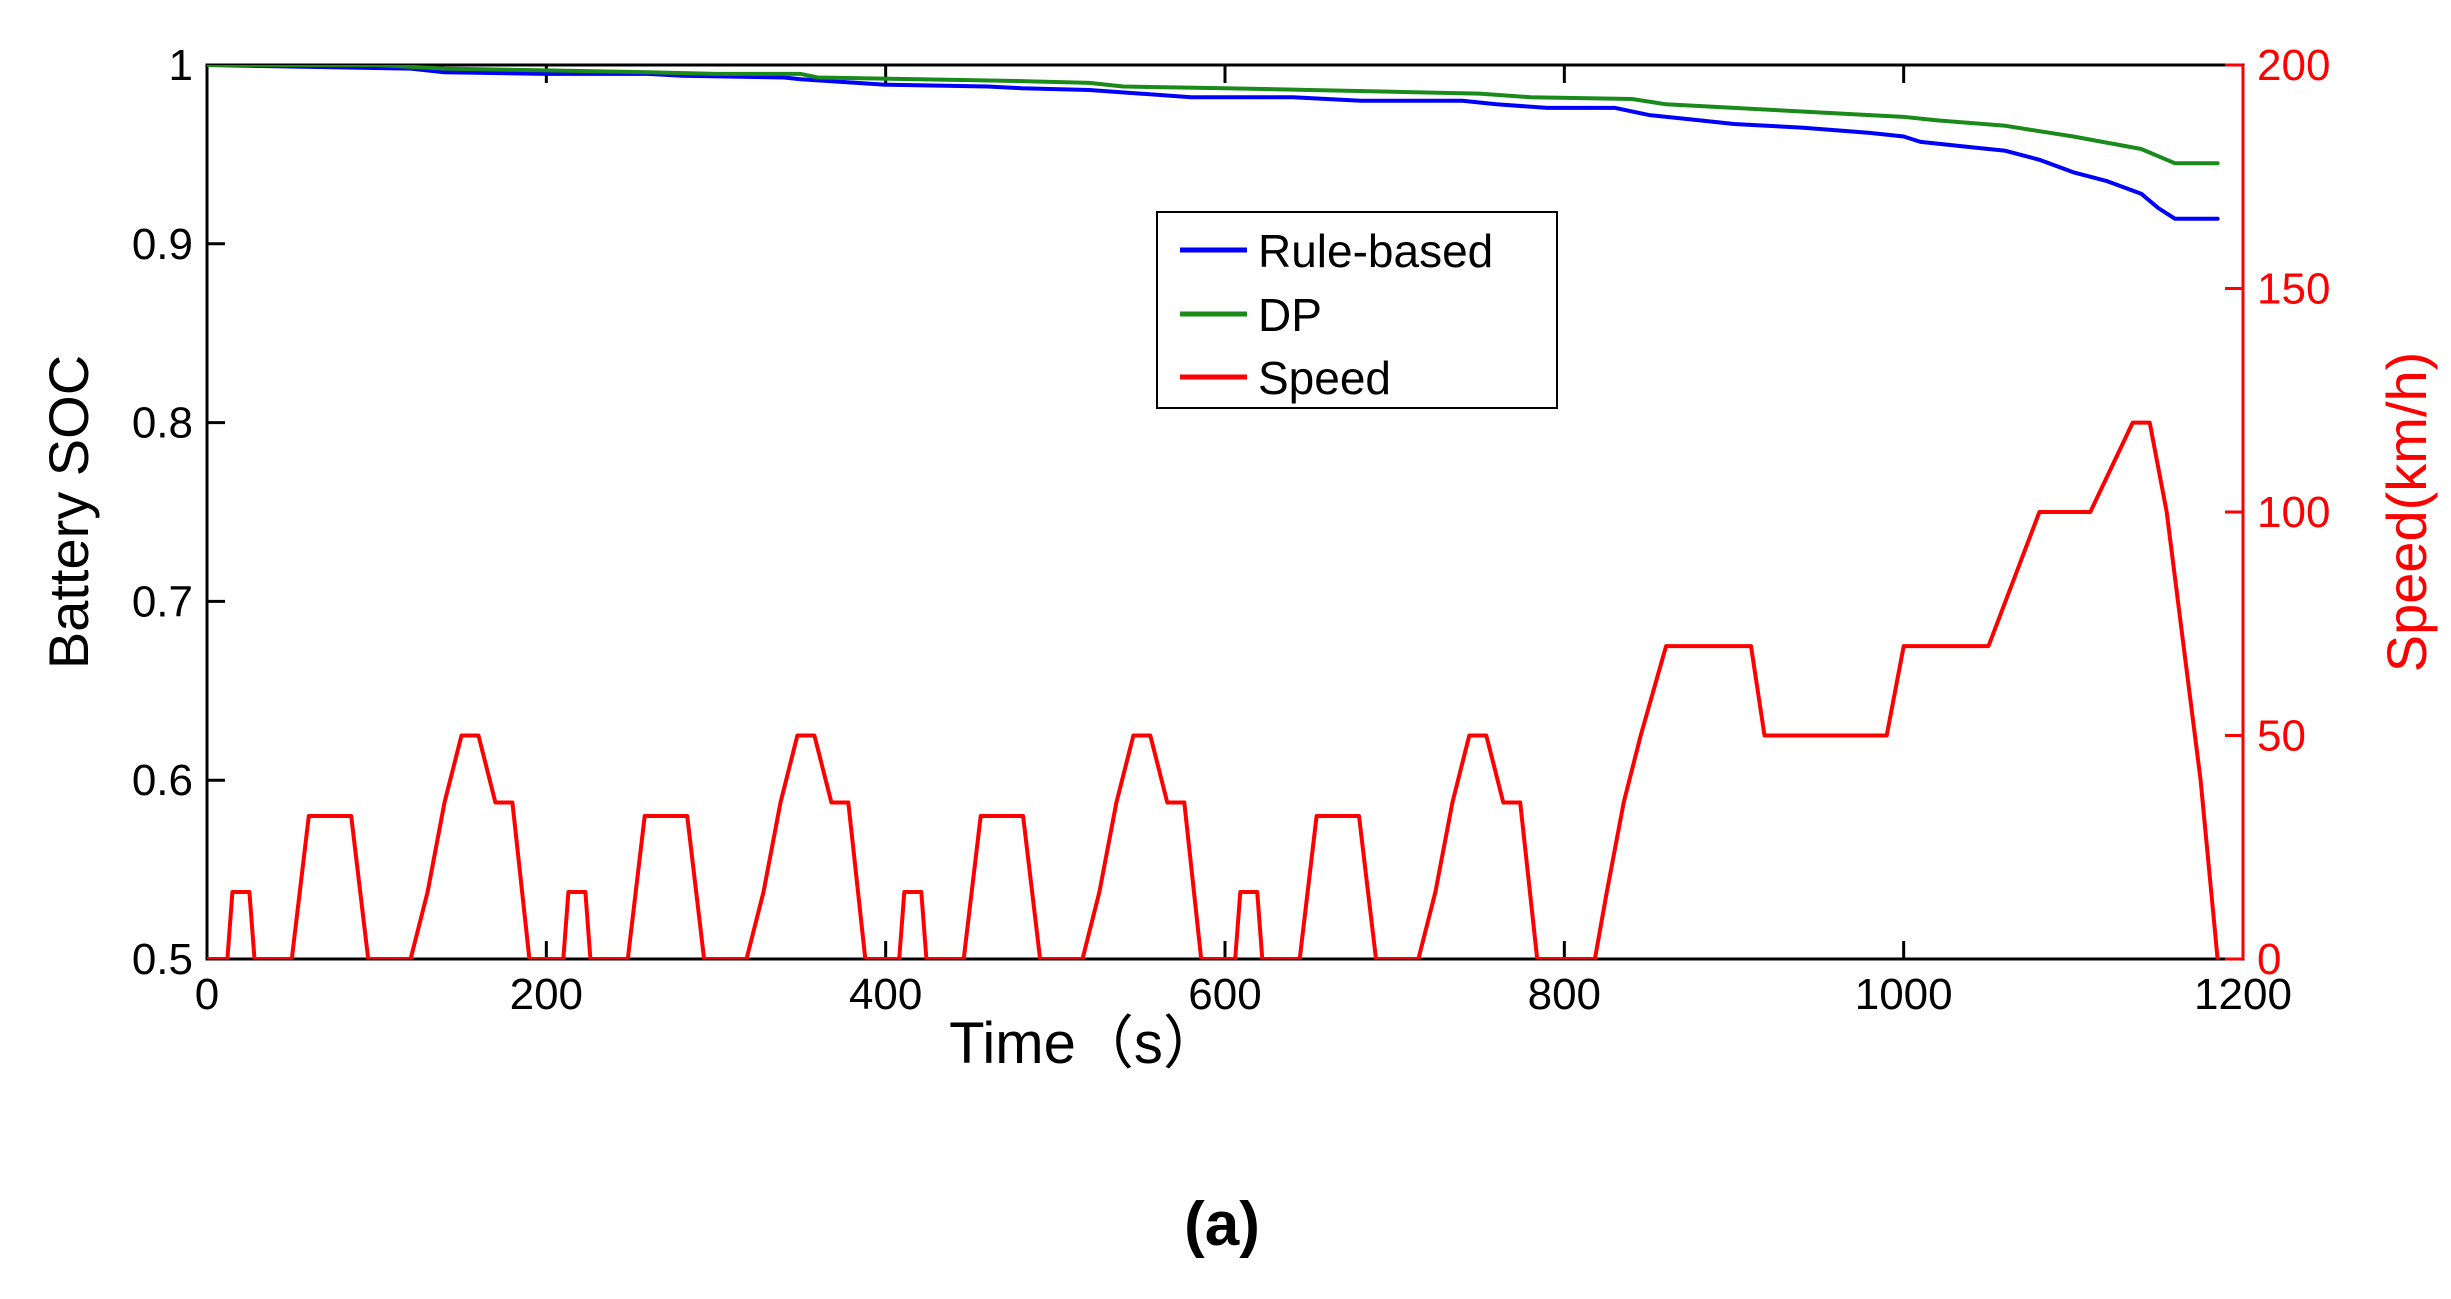 This screenshot has width=2451, height=1299. Describe the element at coordinates (2243, 994) in the screenshot. I see `x-tick-label: 1200` at that location.